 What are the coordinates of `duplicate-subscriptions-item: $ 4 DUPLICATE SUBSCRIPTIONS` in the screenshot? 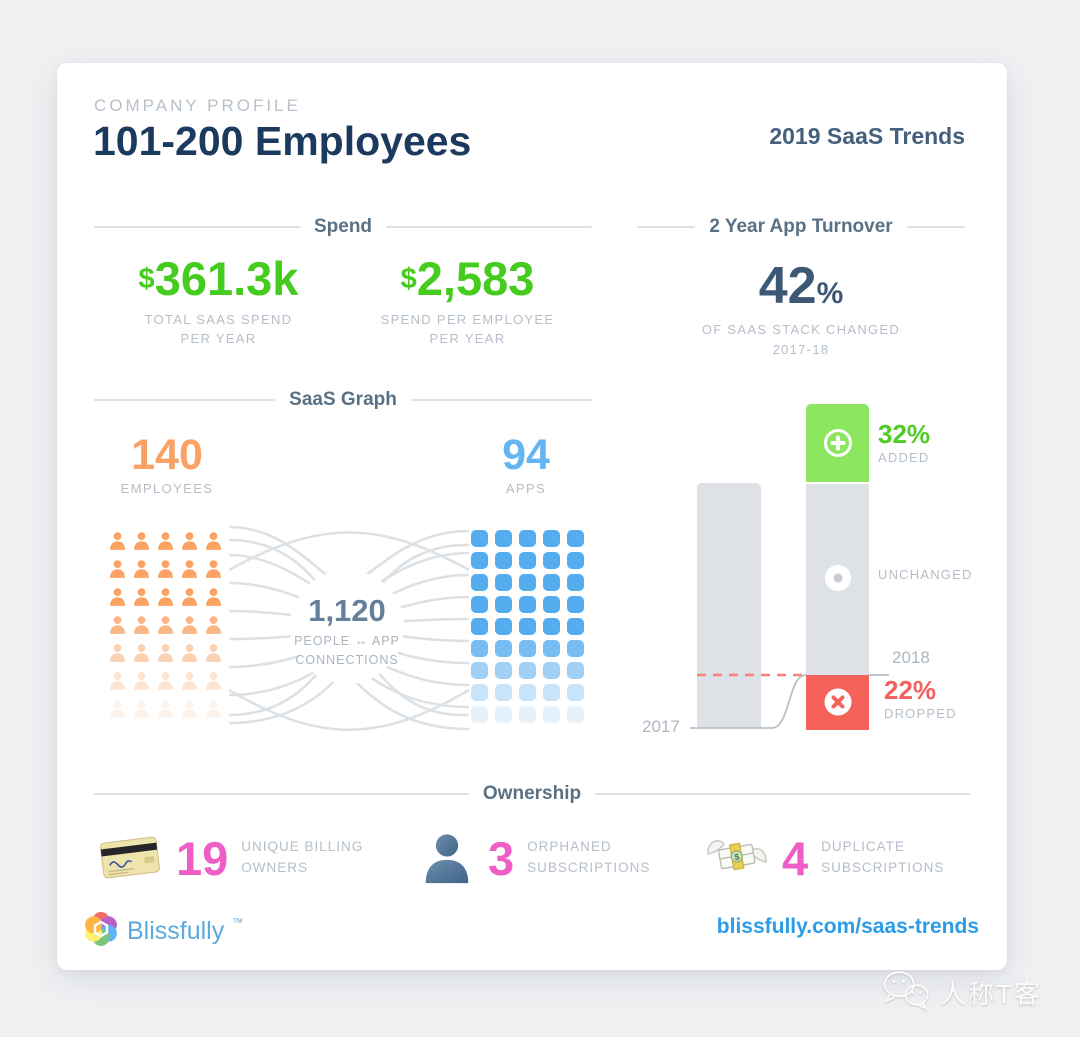 It's located at (824, 858).